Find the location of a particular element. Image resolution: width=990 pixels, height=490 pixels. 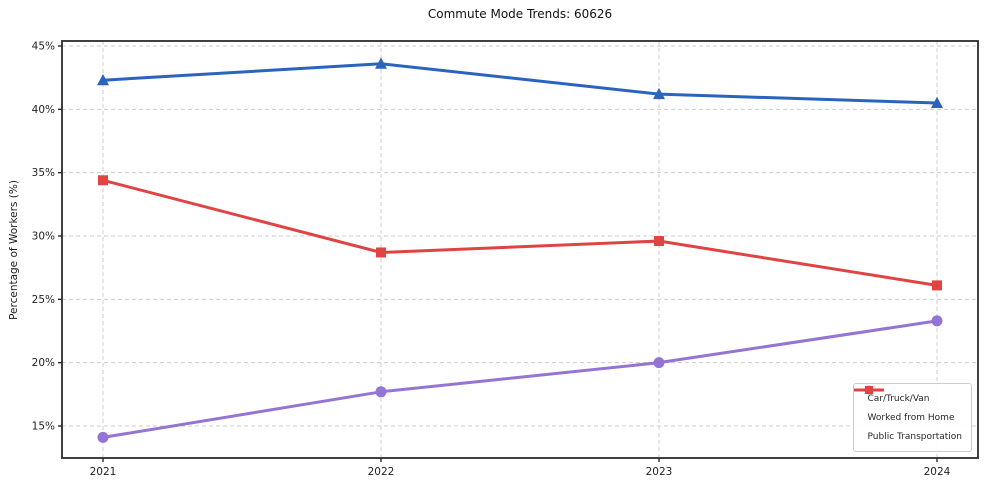

chart-title: Commute Mode Trends: 60626 is located at coordinates (520, 14).